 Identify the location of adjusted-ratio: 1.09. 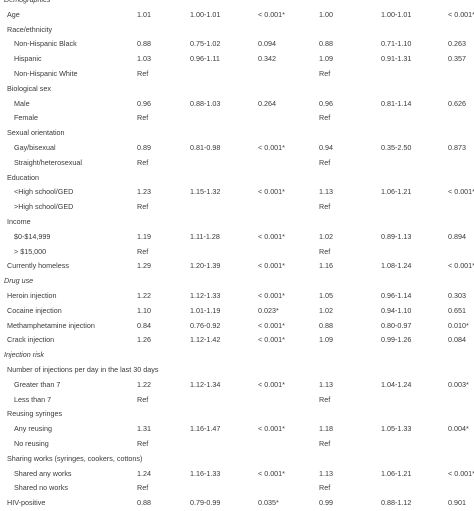
(326, 340).